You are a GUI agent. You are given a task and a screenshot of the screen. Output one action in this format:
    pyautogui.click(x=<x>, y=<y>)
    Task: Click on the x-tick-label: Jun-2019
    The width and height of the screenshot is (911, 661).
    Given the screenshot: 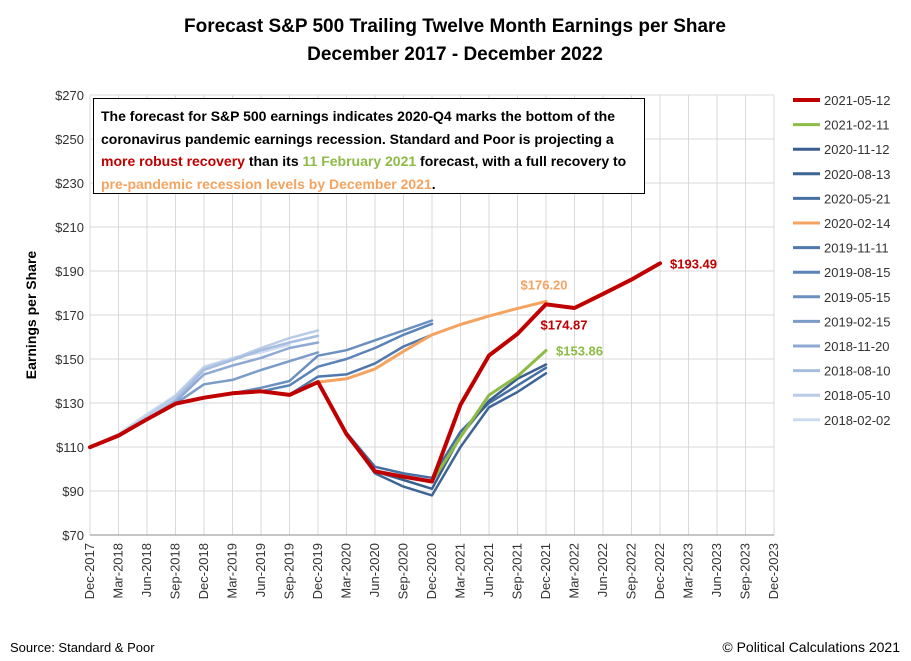 What is the action you would take?
    pyautogui.click(x=260, y=570)
    